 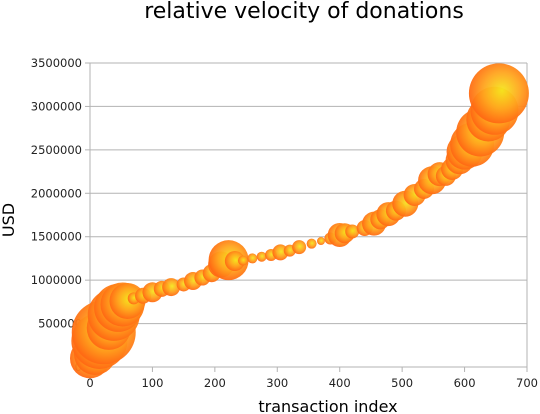 What do you see at coordinates (402, 383) in the screenshot?
I see `x-tick-label: 500` at bounding box center [402, 383].